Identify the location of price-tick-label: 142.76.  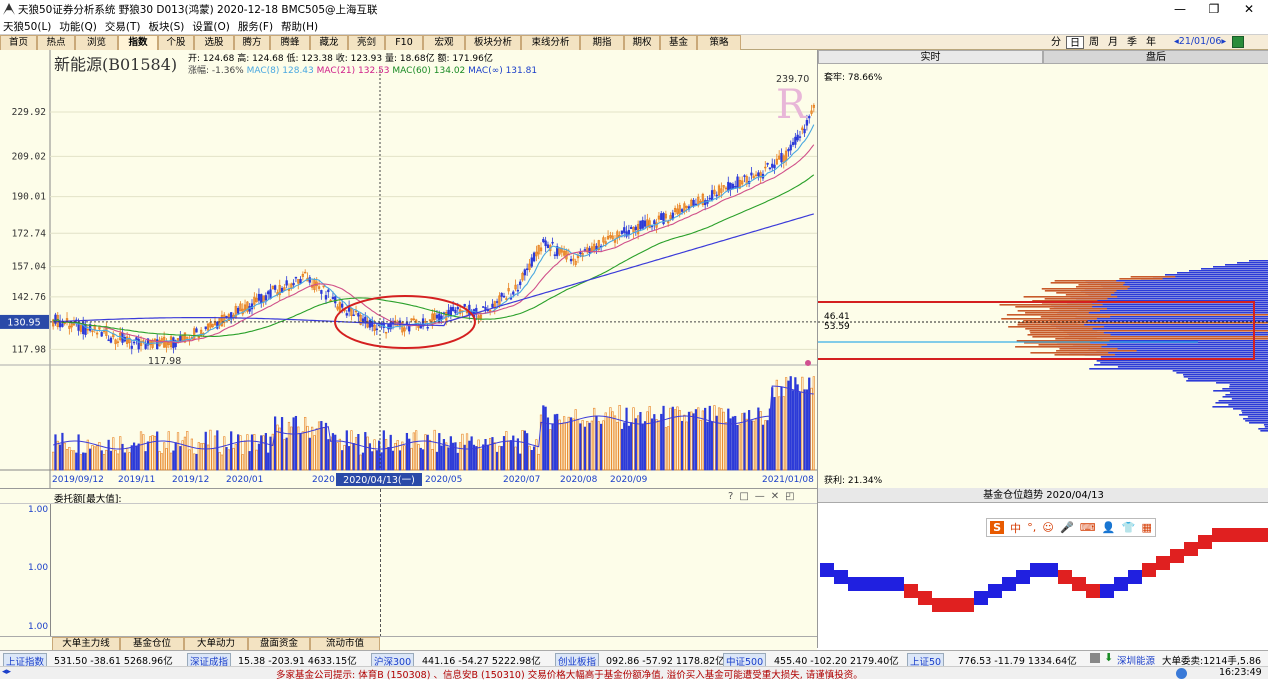
(29, 297).